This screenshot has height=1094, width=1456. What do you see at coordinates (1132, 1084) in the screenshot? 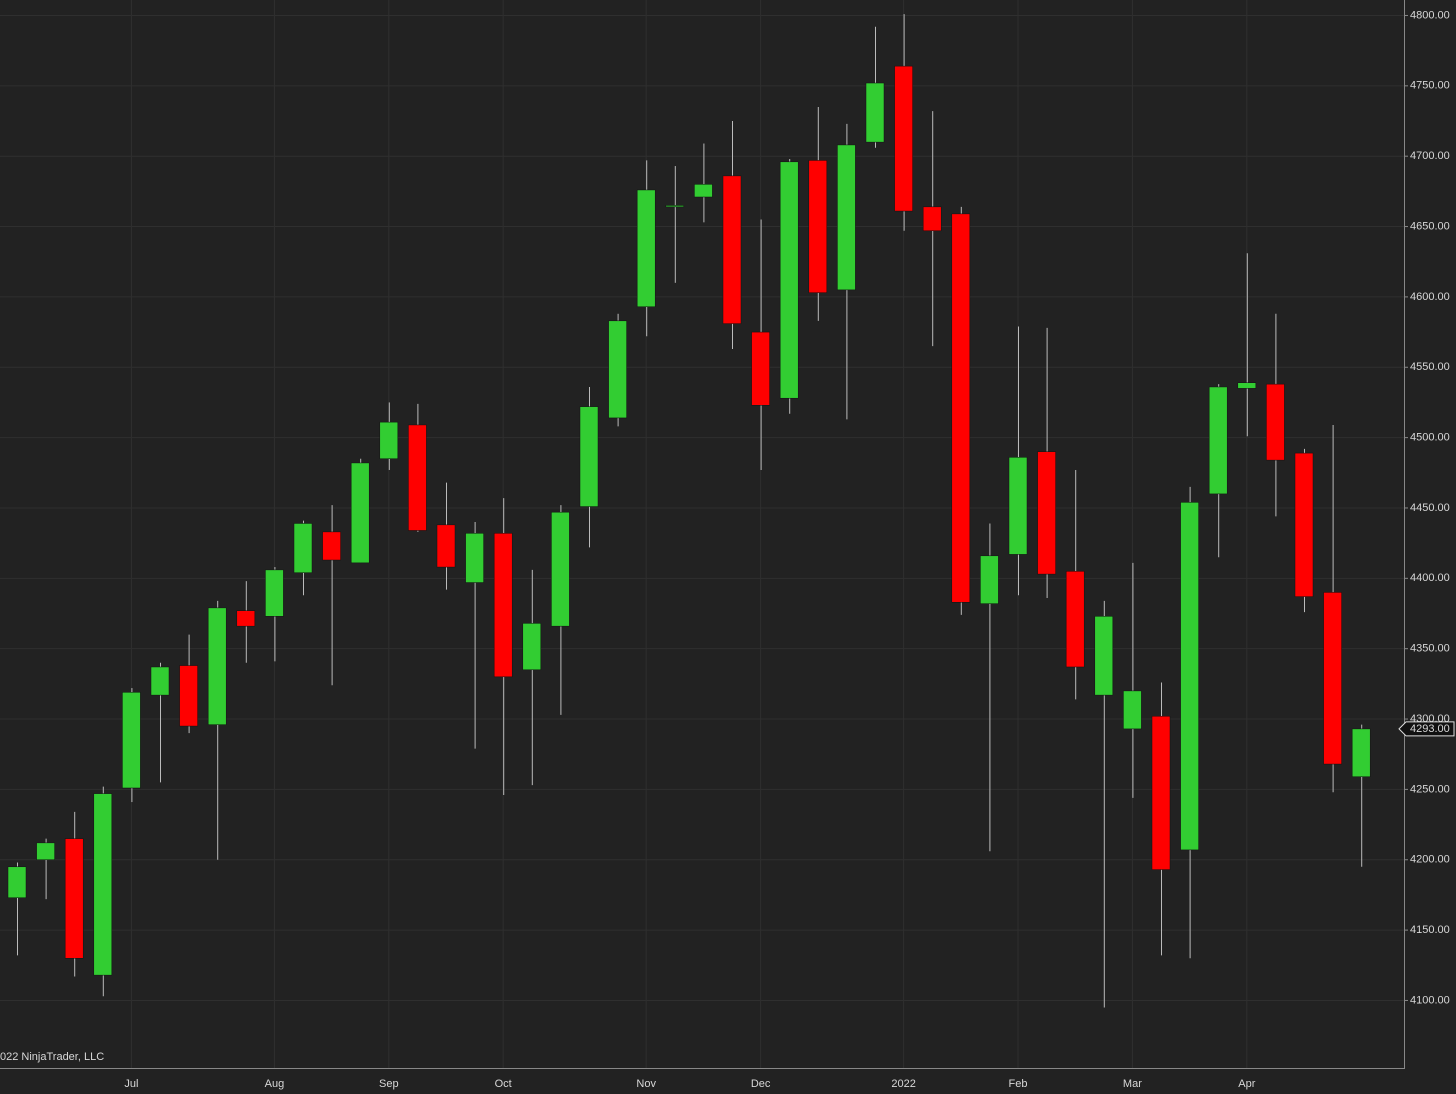
I see `x-tick-label: Mar` at bounding box center [1132, 1084].